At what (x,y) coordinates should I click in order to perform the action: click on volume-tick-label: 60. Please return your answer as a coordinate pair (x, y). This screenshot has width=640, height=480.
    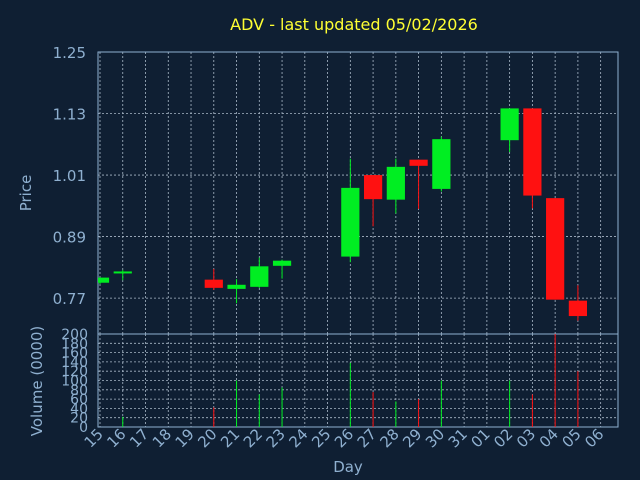
    Looking at the image, I should click on (79, 400).